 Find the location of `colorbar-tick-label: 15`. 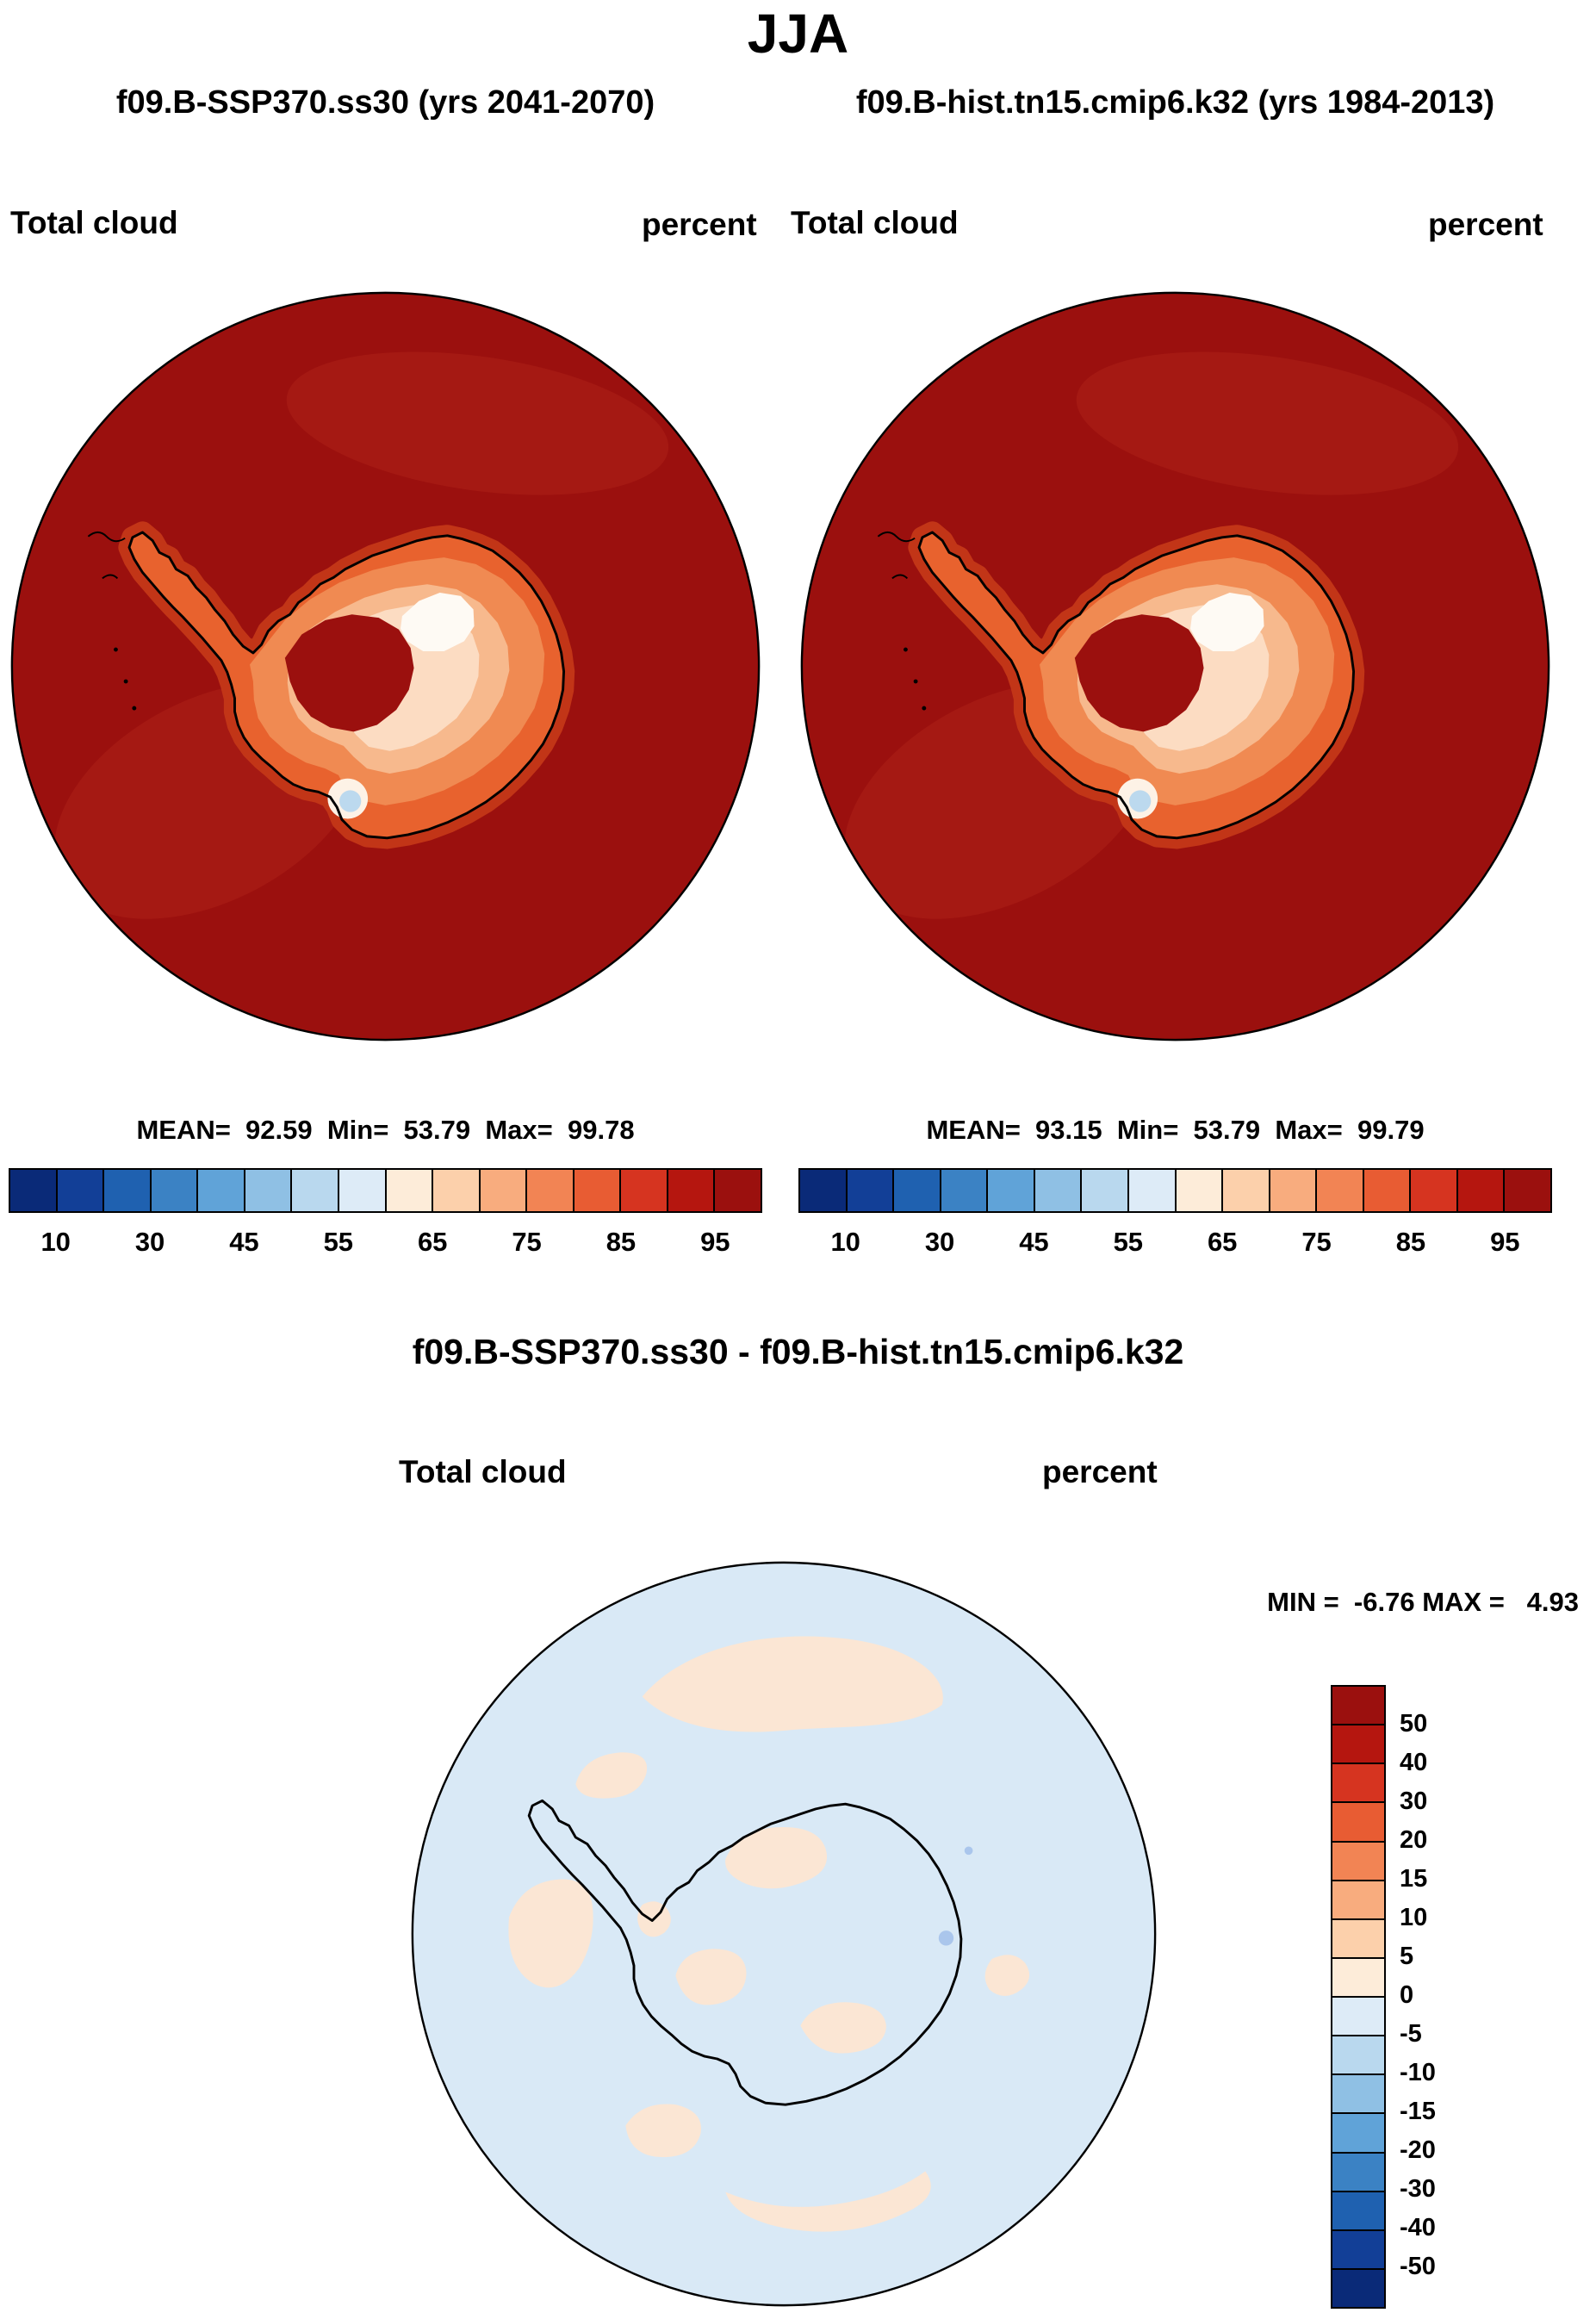

colorbar-tick-label: 15 is located at coordinates (1414, 1879).